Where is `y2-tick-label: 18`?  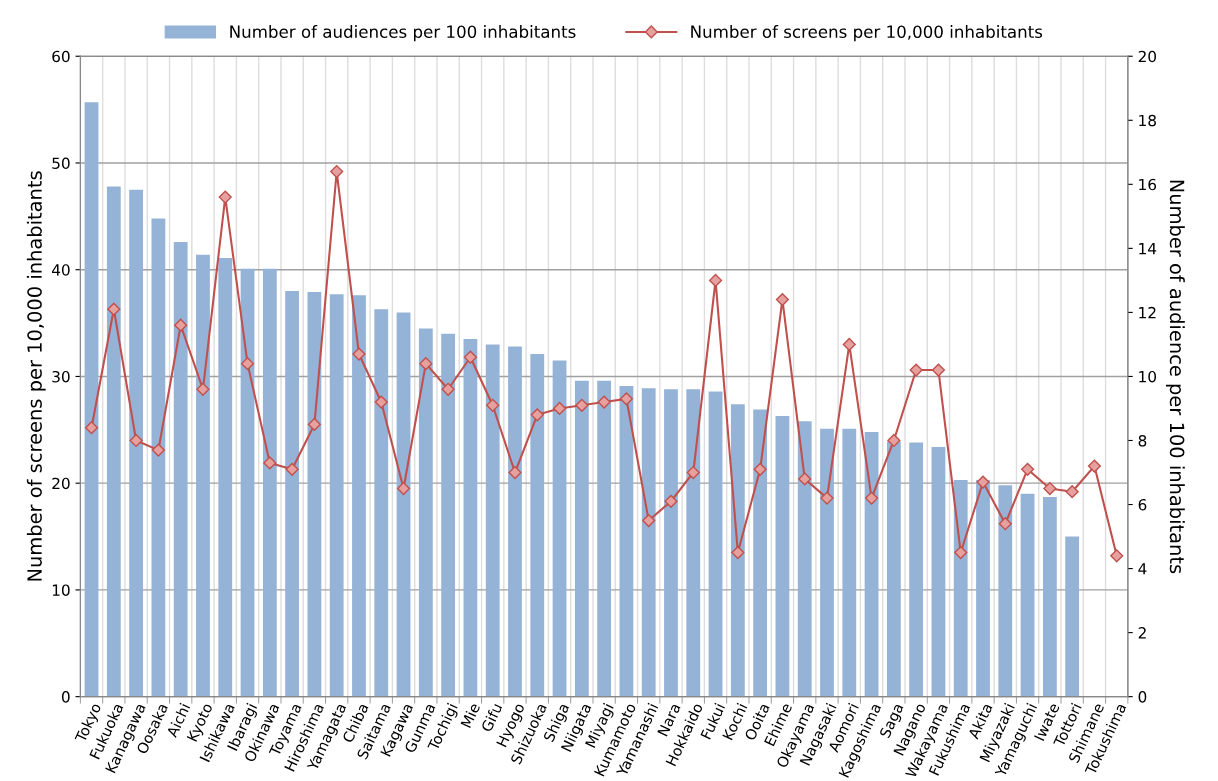
y2-tick-label: 18 is located at coordinates (1147, 120).